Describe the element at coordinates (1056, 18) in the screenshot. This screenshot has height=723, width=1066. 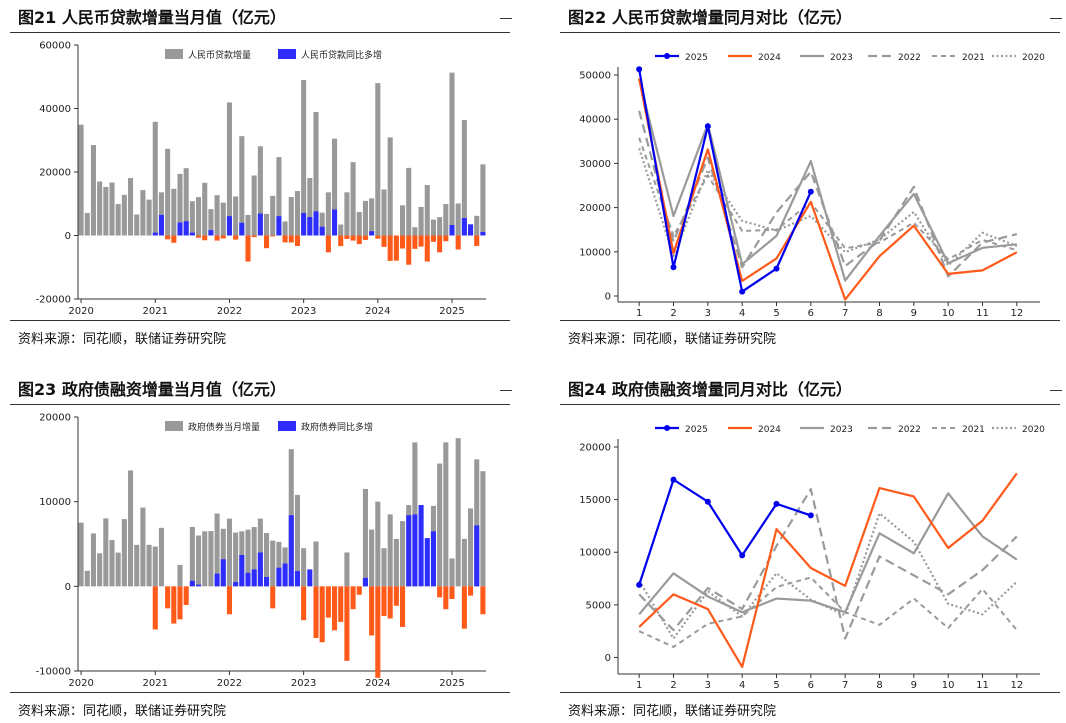
I see `title-rule` at that location.